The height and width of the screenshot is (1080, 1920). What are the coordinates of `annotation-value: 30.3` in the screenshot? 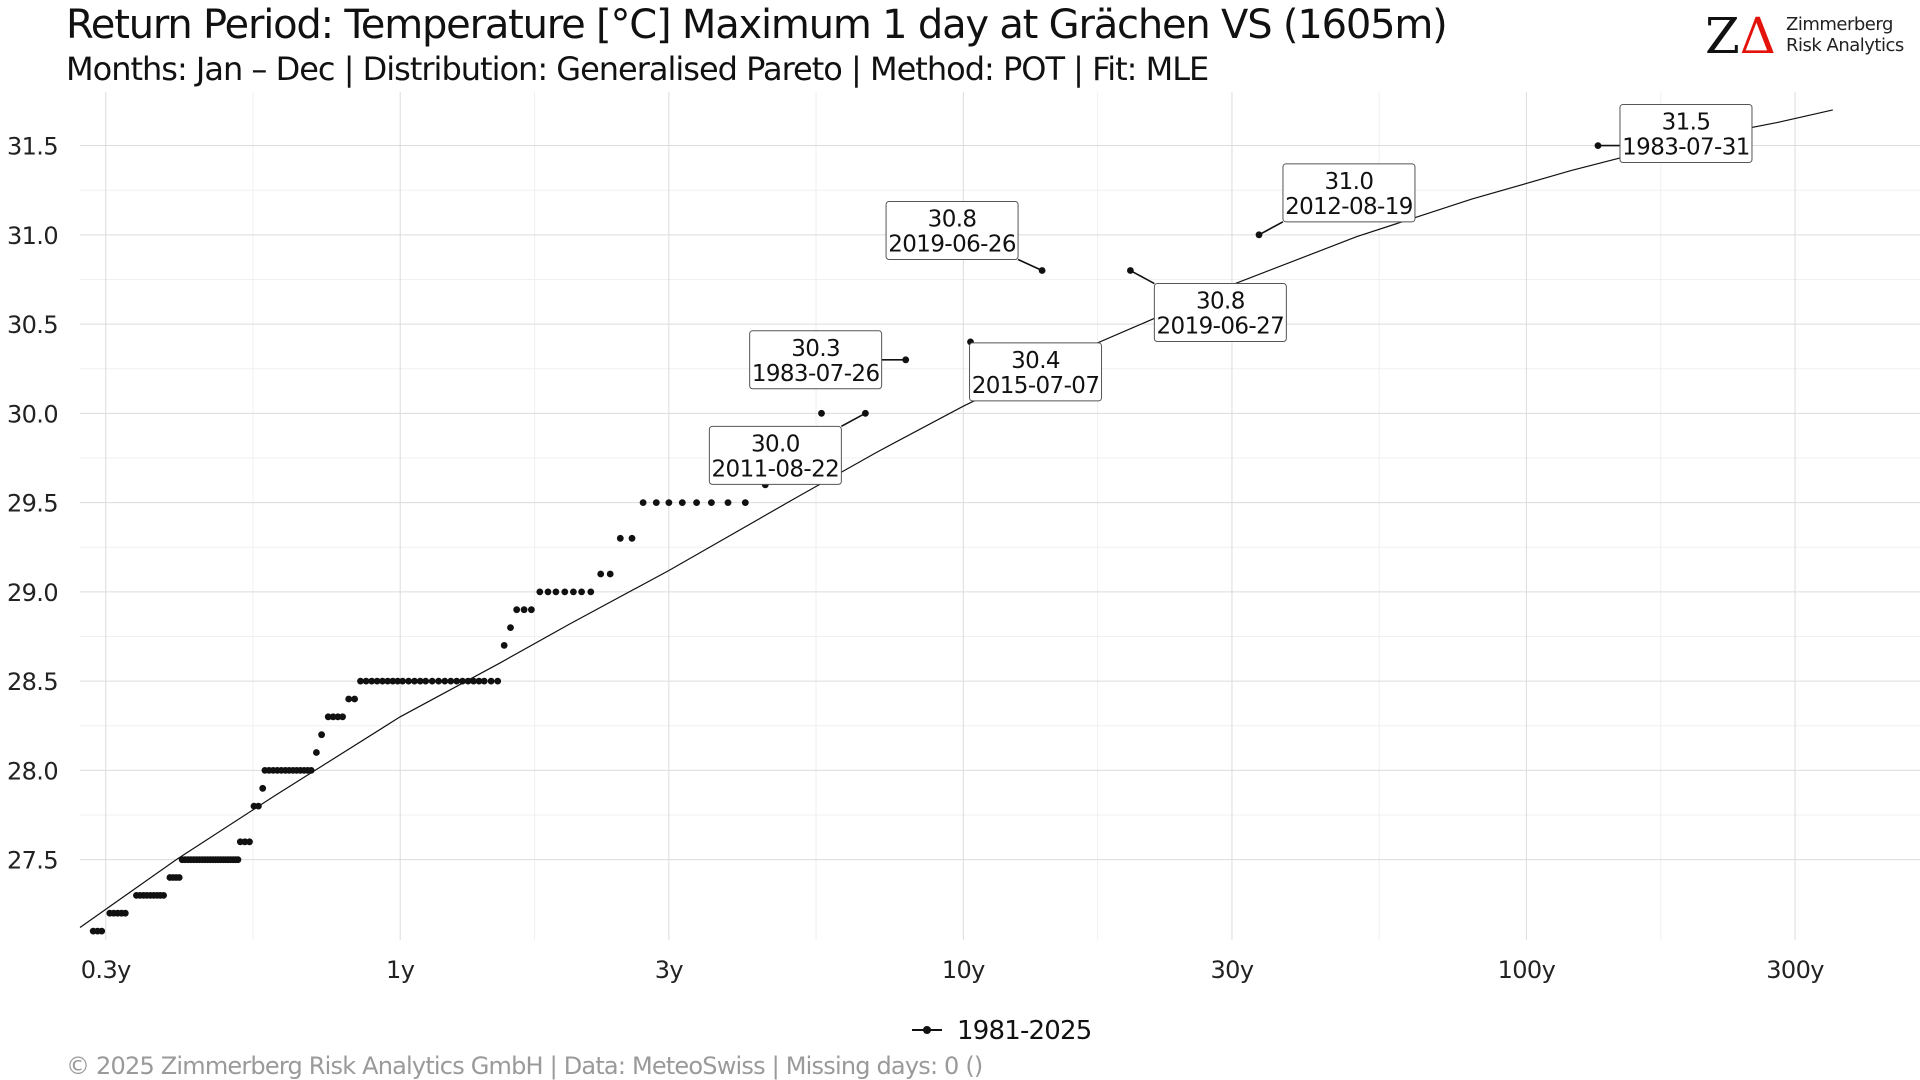 It's located at (815, 349).